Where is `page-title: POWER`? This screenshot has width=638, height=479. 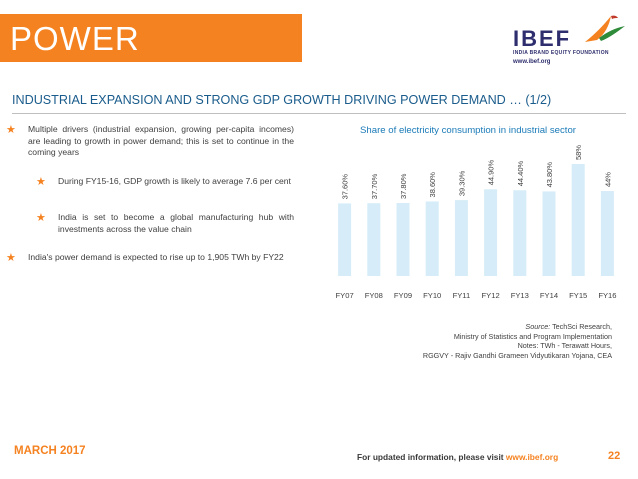 page-title: POWER is located at coordinates (75, 38).